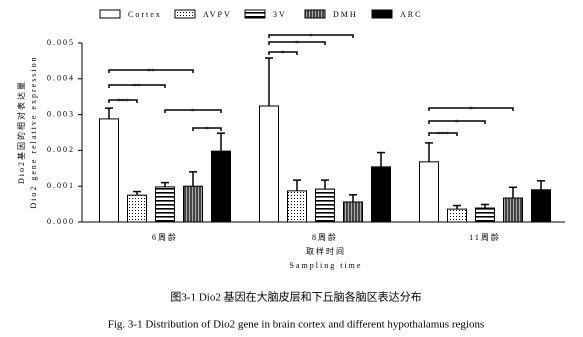  I want to click on x-tick-label: 11周龄, so click(485, 237).